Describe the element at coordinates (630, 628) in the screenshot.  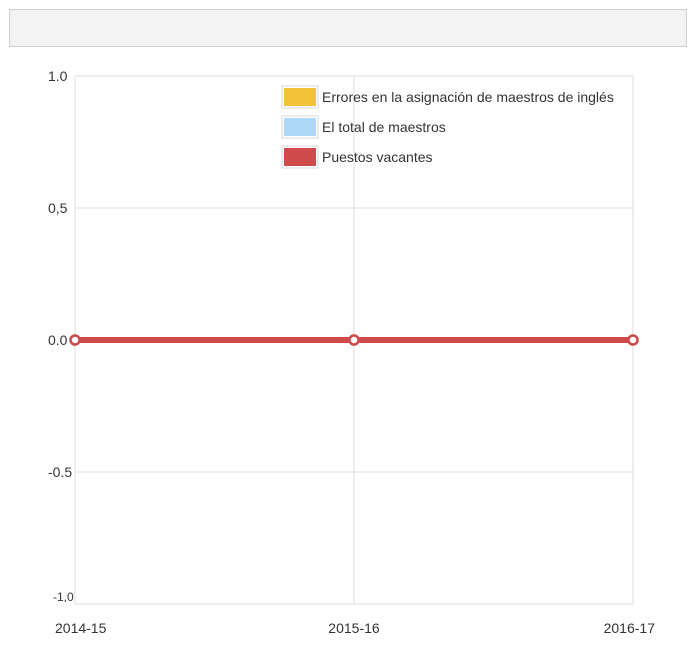
I see `x-tick-label: 2016-17` at that location.